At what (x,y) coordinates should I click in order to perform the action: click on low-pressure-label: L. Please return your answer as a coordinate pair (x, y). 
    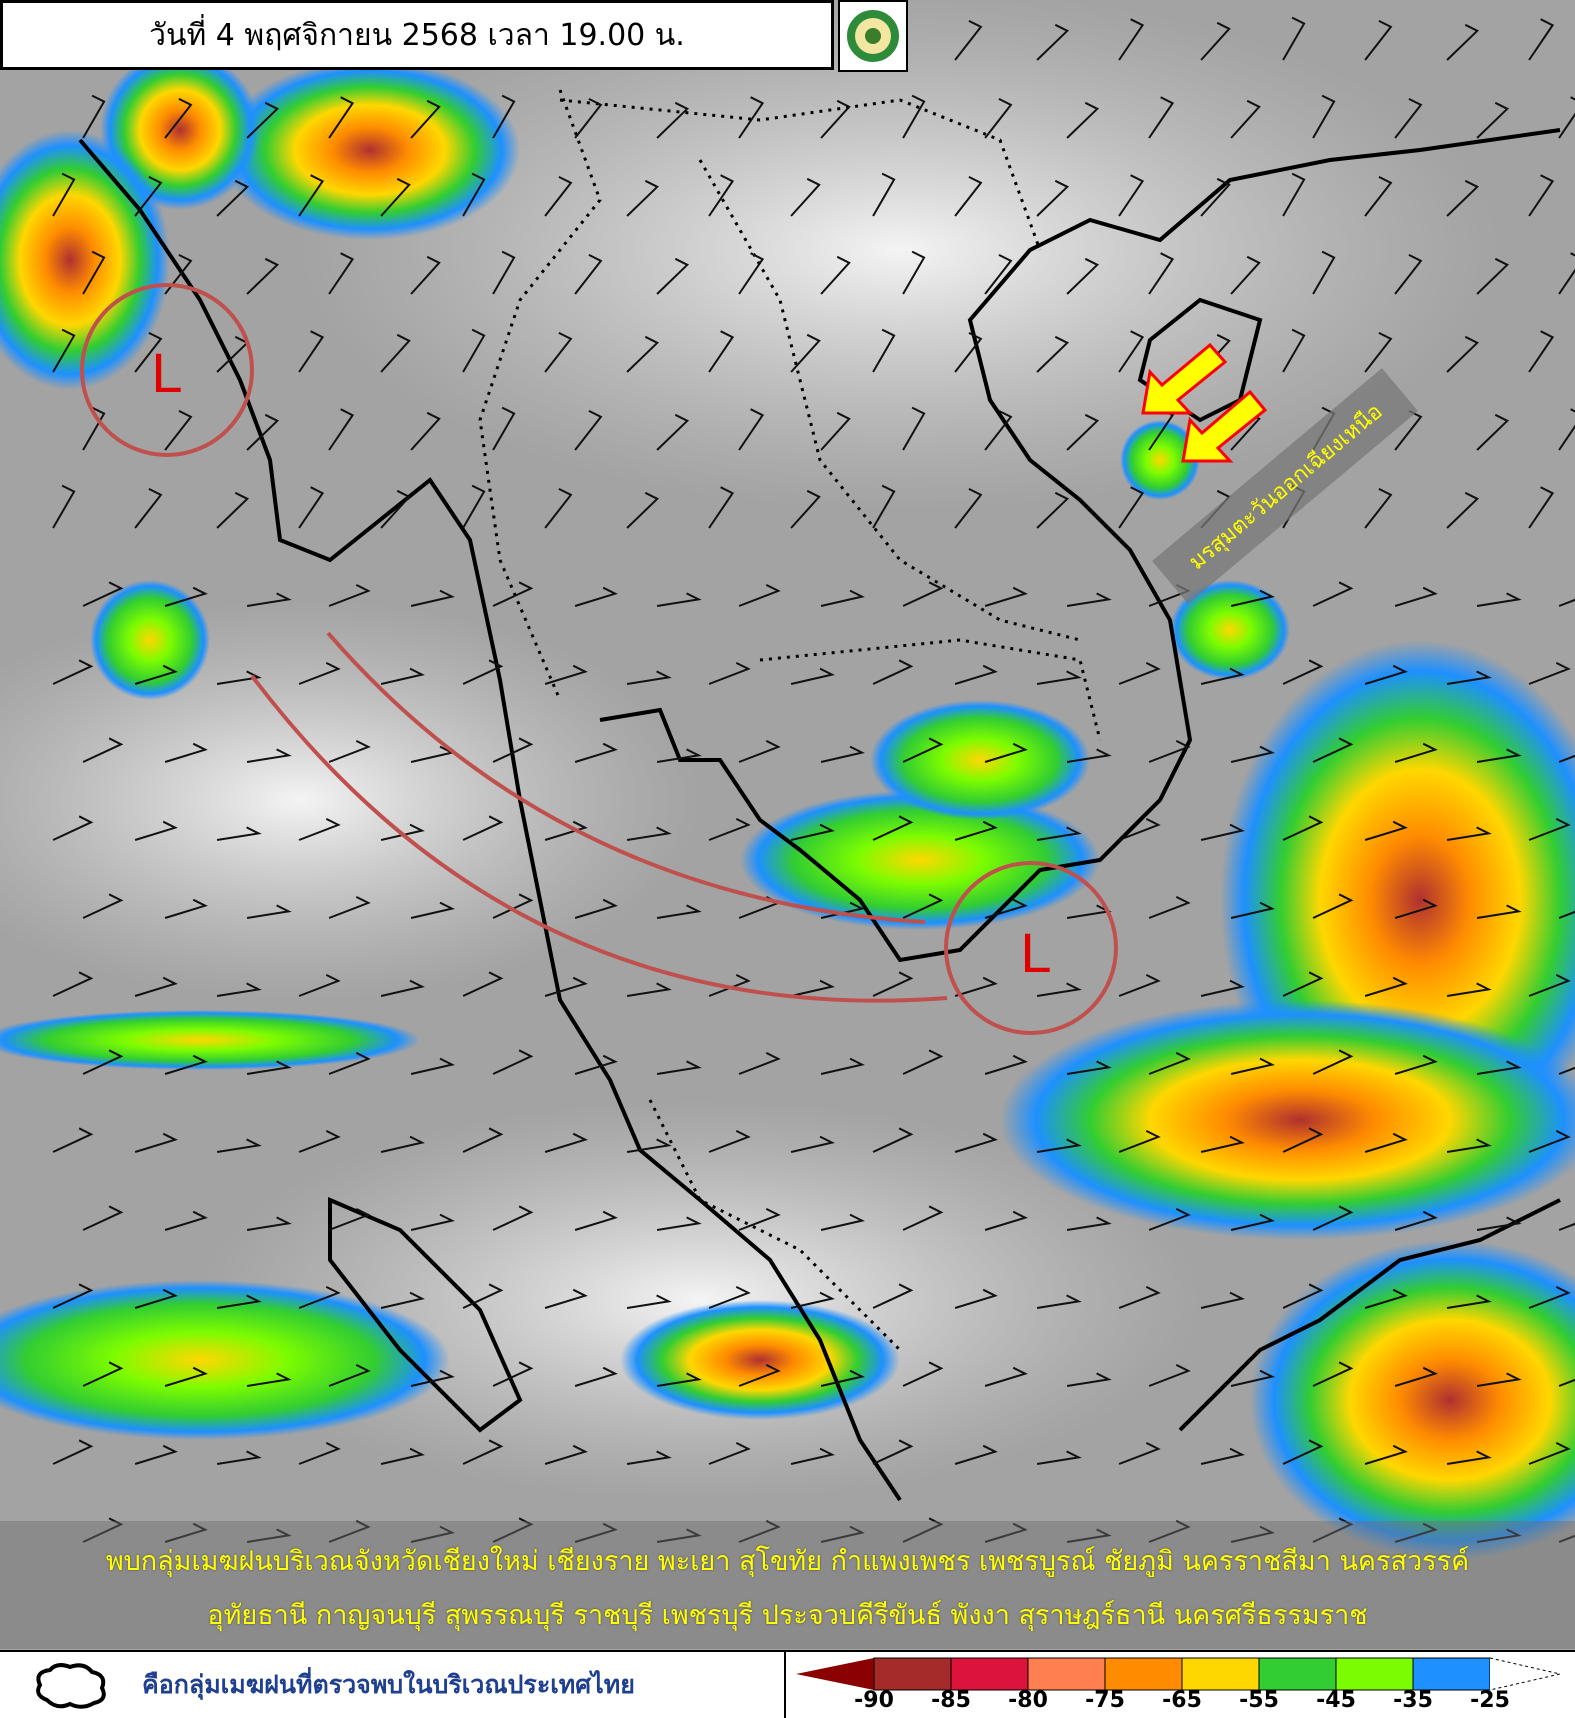
    Looking at the image, I should click on (1035, 952).